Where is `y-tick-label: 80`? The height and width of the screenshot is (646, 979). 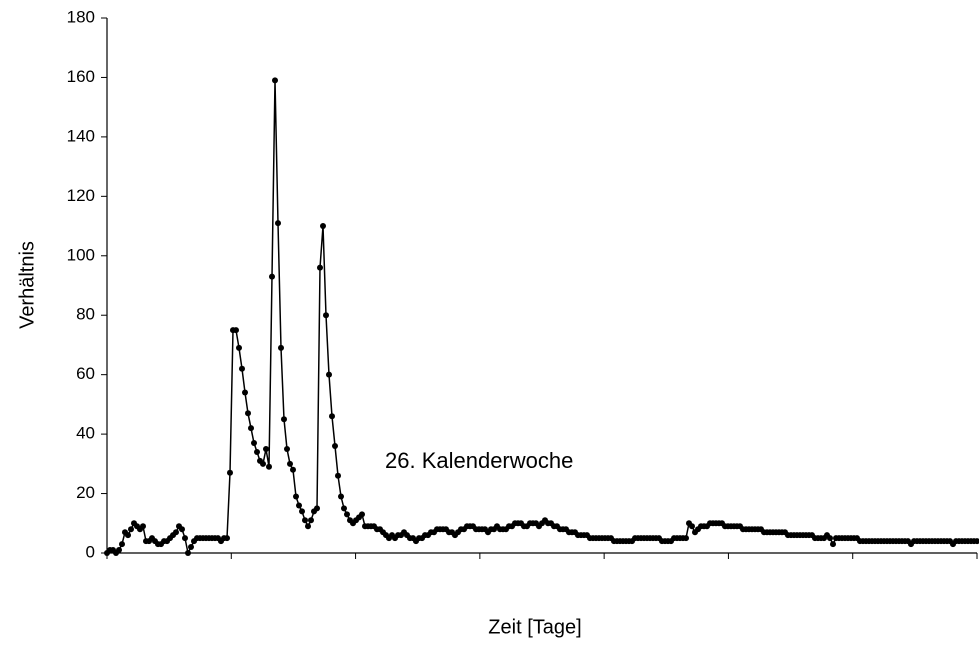
y-tick-label: 80 is located at coordinates (85, 314).